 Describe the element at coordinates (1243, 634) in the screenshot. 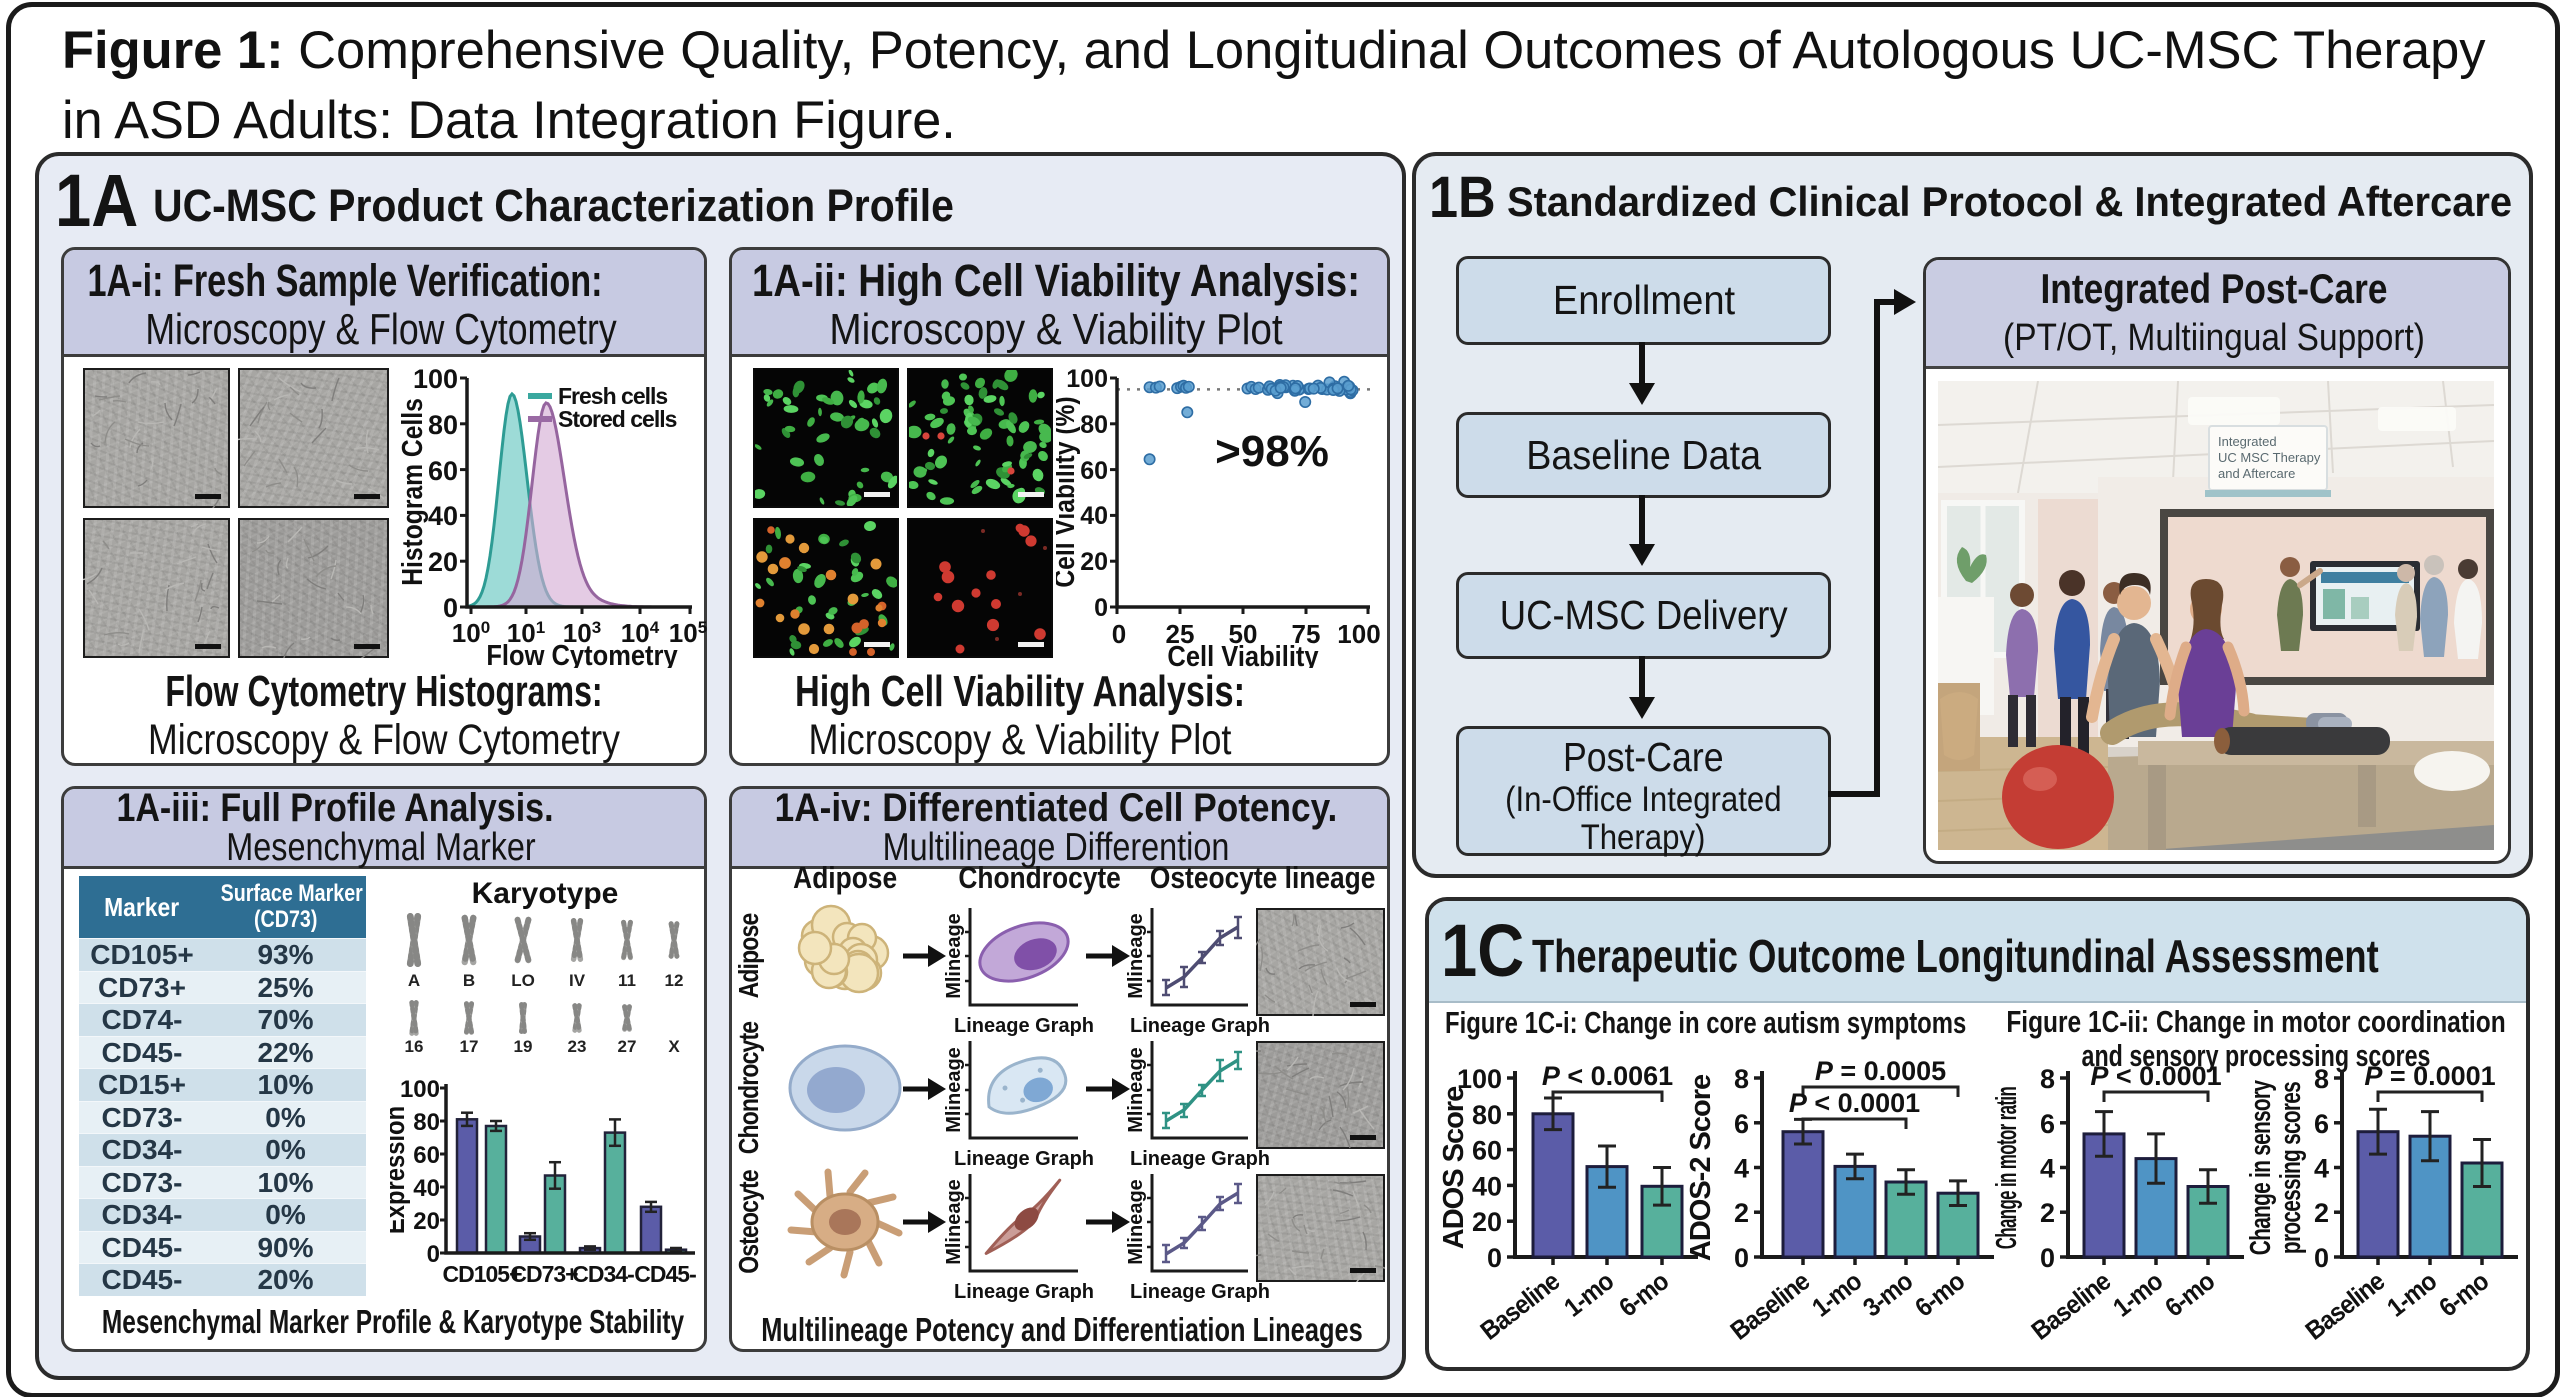

I see `svg-text: 50` at that location.